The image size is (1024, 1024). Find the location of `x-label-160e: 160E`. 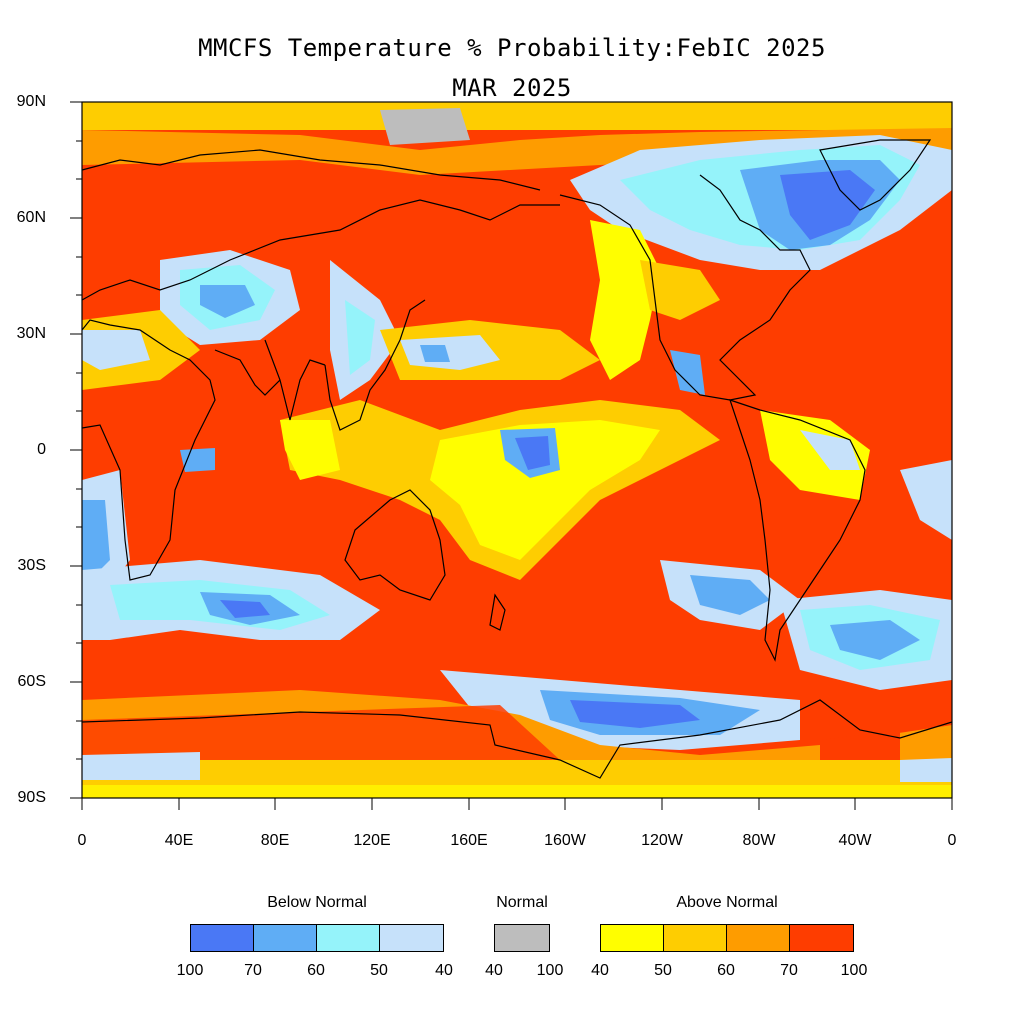

x-label-160e: 160E is located at coordinates (469, 840).